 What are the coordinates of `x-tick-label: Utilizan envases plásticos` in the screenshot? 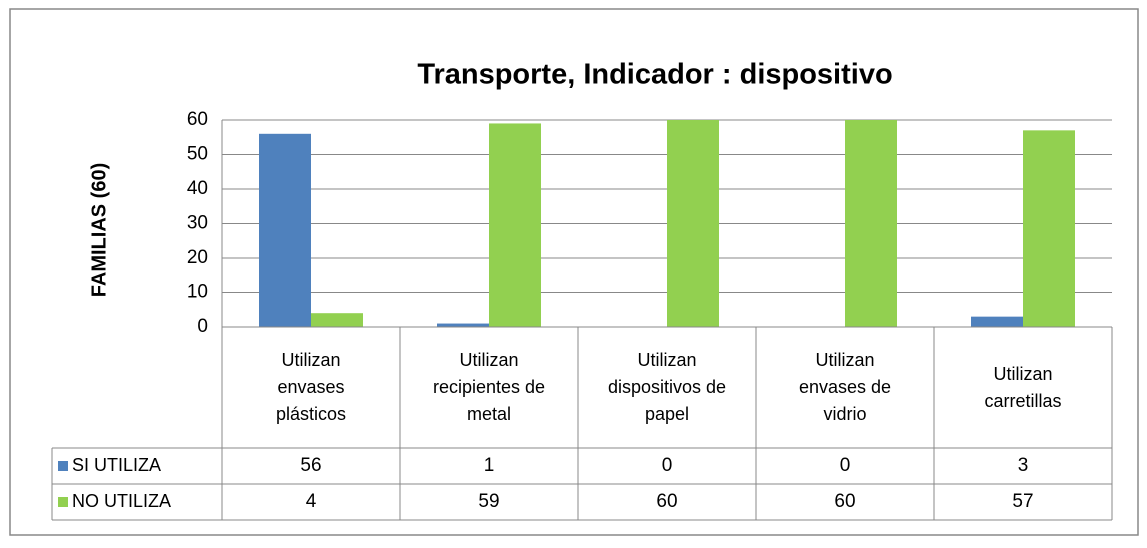 It's located at (311, 387).